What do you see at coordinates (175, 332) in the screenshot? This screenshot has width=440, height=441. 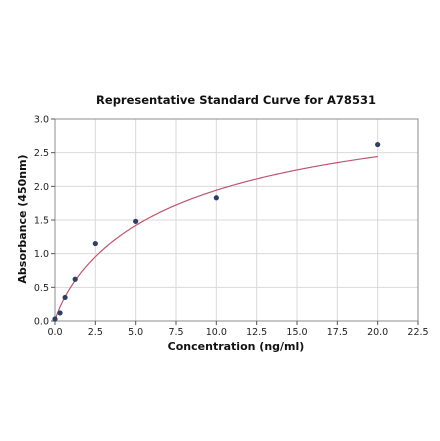 I see `x-tick-label: 7.5` at bounding box center [175, 332].